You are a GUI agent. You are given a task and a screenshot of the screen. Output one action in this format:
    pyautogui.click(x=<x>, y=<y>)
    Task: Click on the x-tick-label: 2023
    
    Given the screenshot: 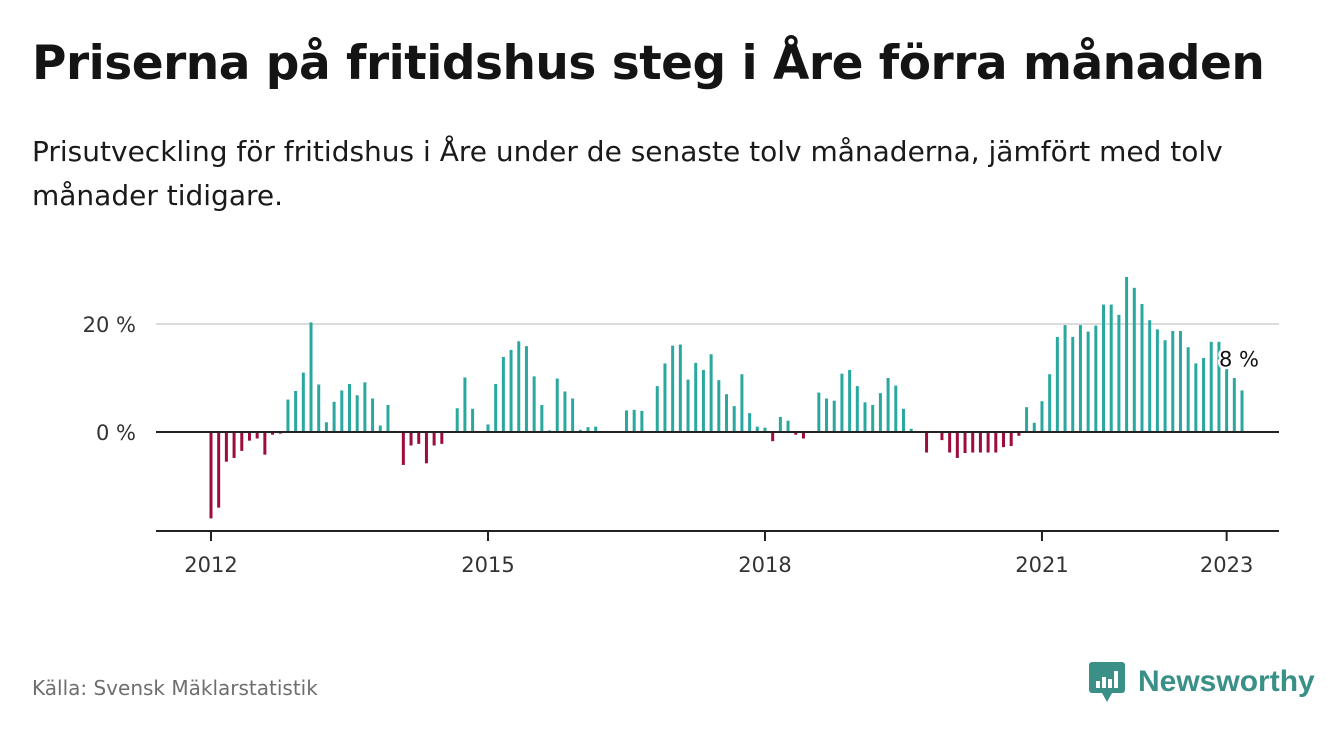 What is the action you would take?
    pyautogui.click(x=1226, y=565)
    